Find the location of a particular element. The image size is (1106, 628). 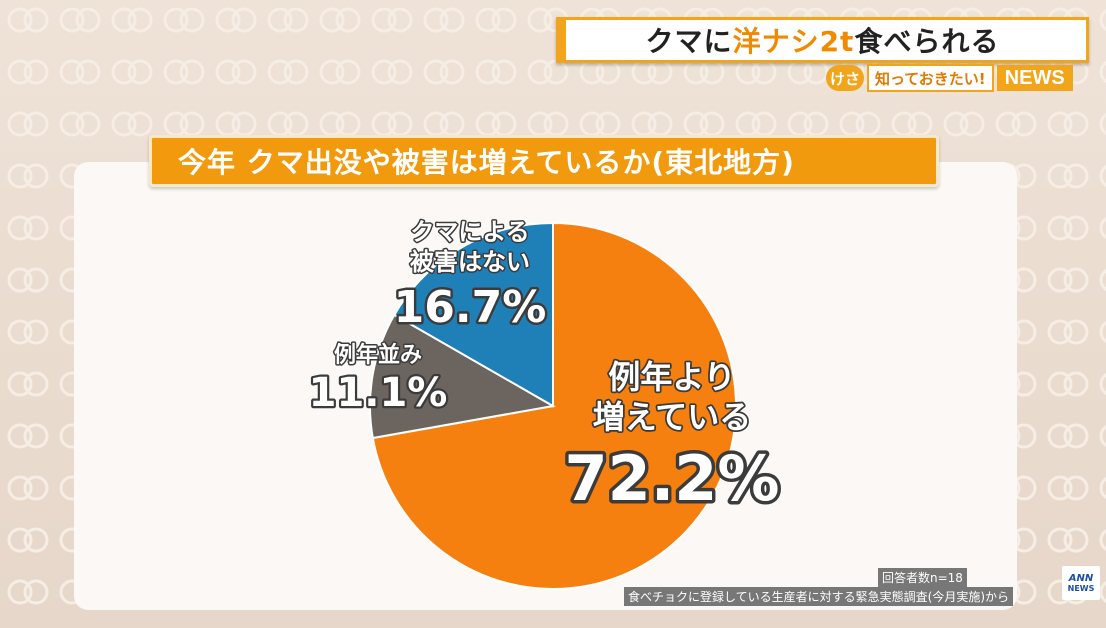

slice-no-damage is located at coordinates (473, 314).